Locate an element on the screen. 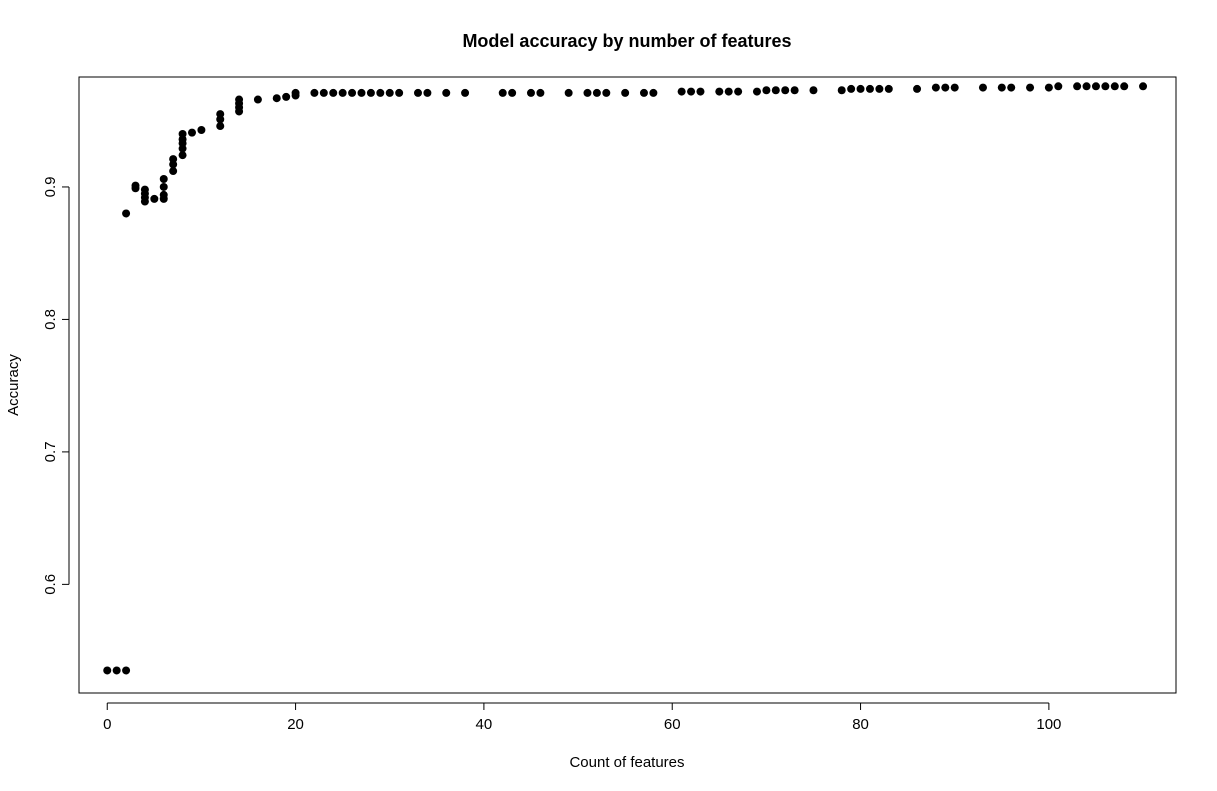 This screenshot has width=1217, height=791. y-tick-label: 0.6 is located at coordinates (50, 584).